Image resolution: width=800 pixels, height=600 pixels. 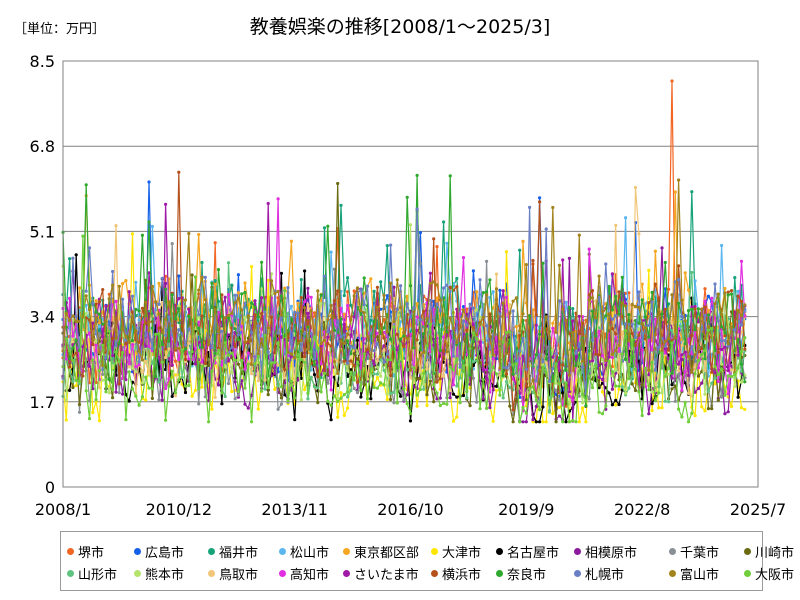 What do you see at coordinates (42, 402) in the screenshot?
I see `y-tick-label: 1.7` at bounding box center [42, 402].